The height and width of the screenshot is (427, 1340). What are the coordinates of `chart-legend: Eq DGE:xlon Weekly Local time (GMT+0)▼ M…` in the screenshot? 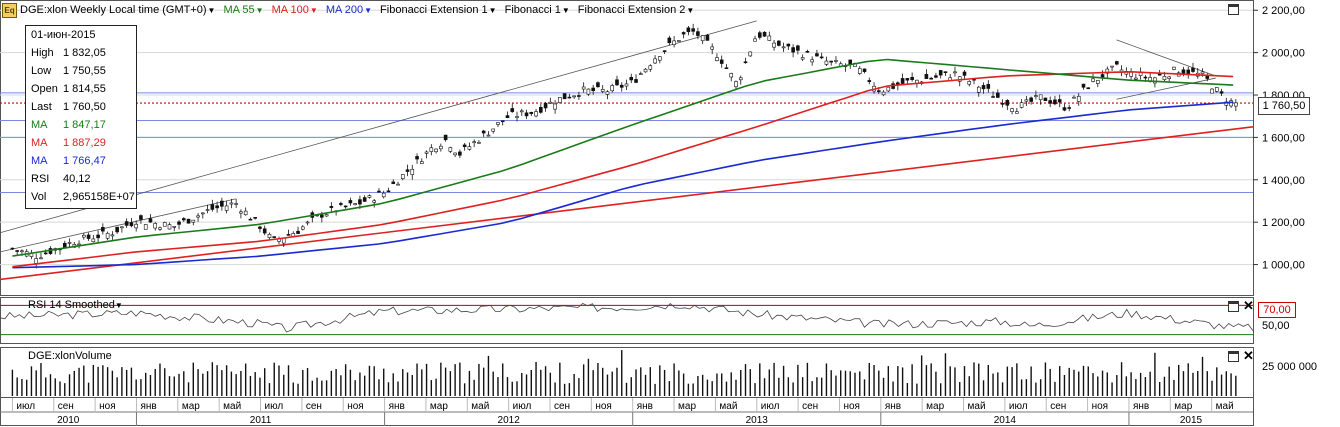 It's located at (351, 10).